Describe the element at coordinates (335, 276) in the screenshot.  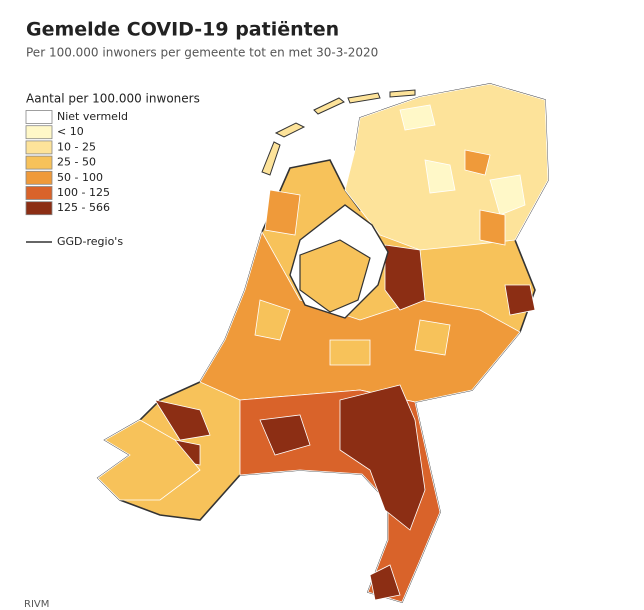
I see `region-flevoland` at that location.